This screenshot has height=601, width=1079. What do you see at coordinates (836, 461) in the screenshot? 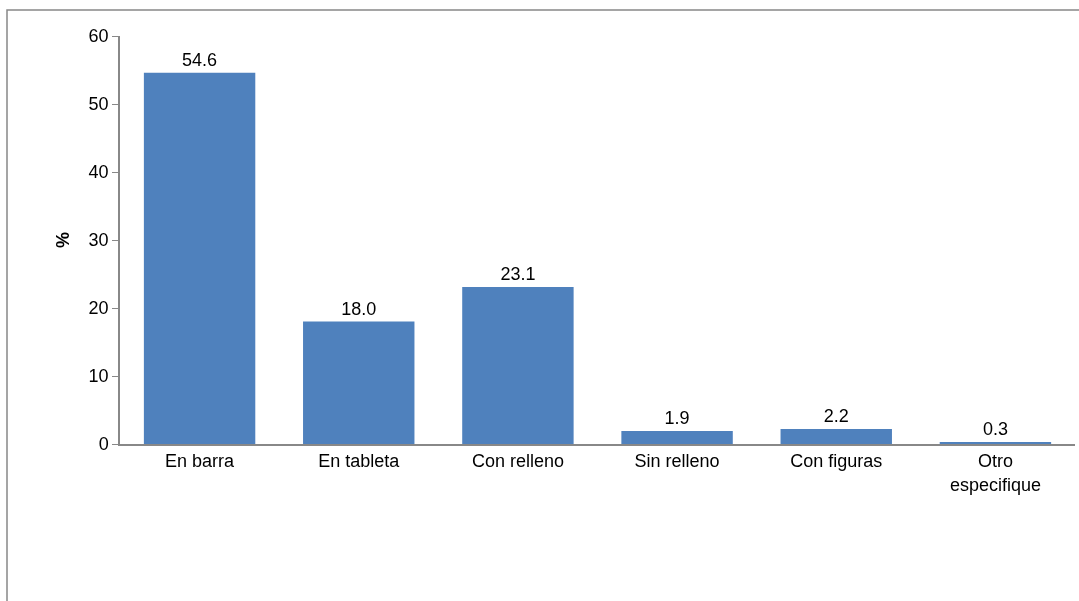
I see `x-tick-label: Con figuras` at bounding box center [836, 461].